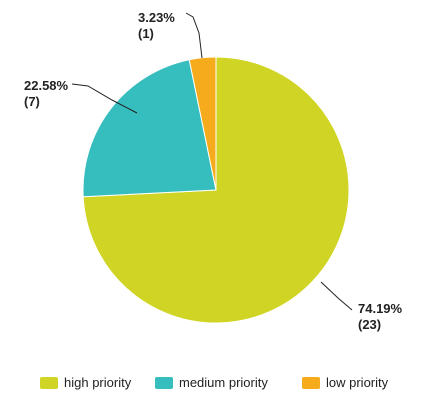 The height and width of the screenshot is (403, 423). Describe the element at coordinates (202, 123) in the screenshot. I see `pie-slice-low-priority` at that location.